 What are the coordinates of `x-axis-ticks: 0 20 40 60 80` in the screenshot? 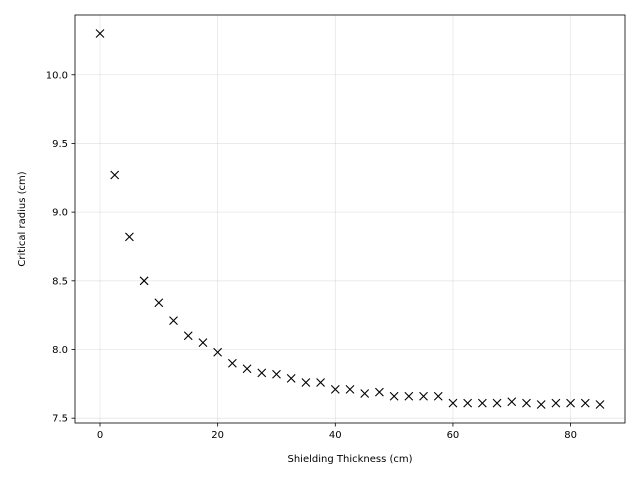 It's located at (337, 432).